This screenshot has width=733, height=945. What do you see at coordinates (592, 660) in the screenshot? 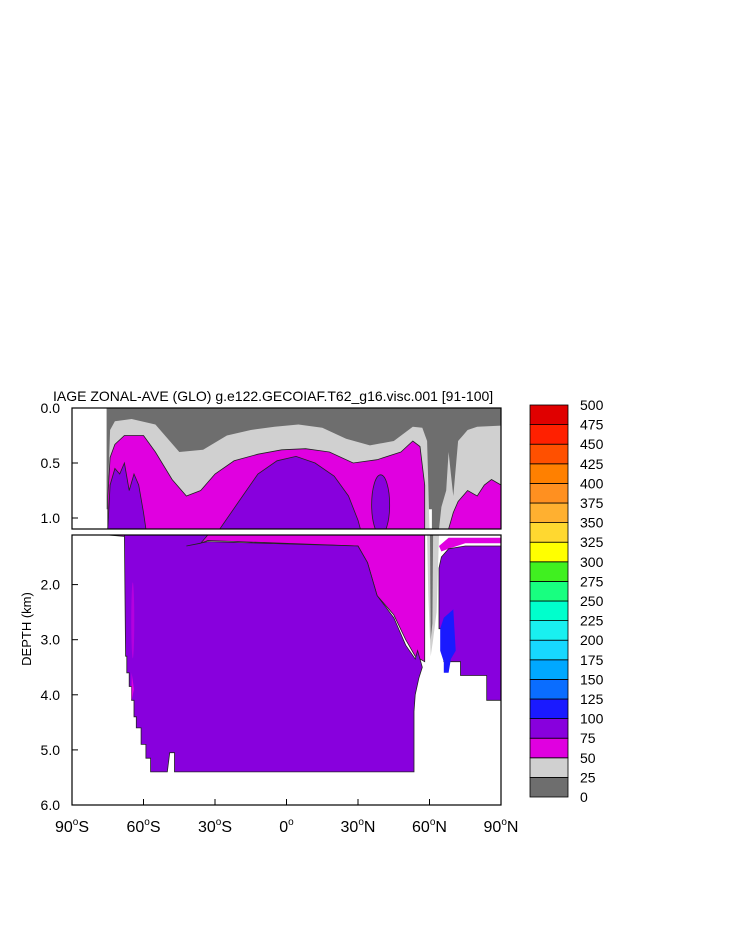
I see `colorbar-label: 175` at bounding box center [592, 660].